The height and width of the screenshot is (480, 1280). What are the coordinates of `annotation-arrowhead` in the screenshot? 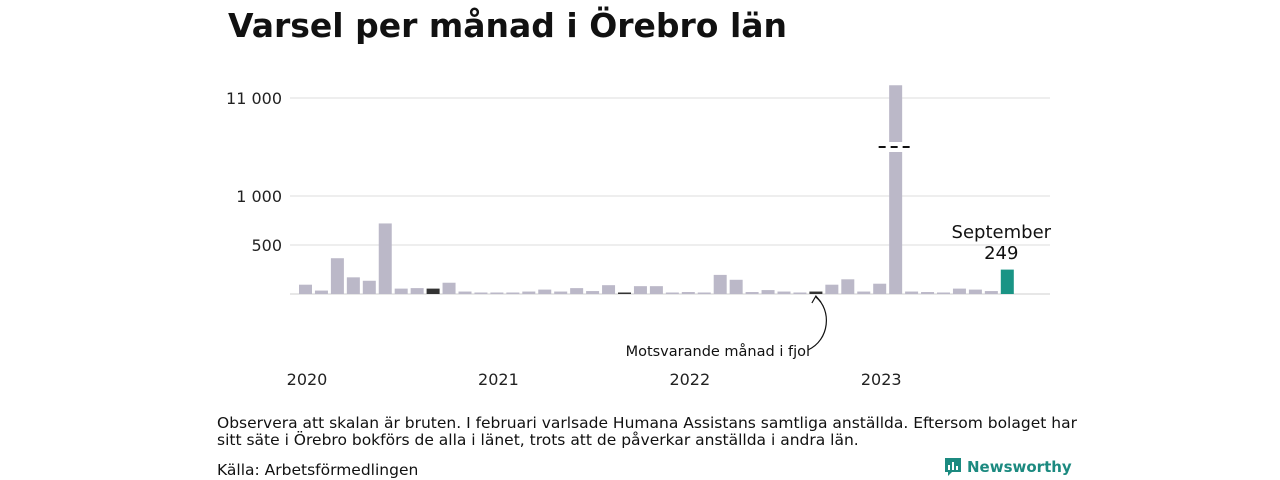 It's located at (816, 299).